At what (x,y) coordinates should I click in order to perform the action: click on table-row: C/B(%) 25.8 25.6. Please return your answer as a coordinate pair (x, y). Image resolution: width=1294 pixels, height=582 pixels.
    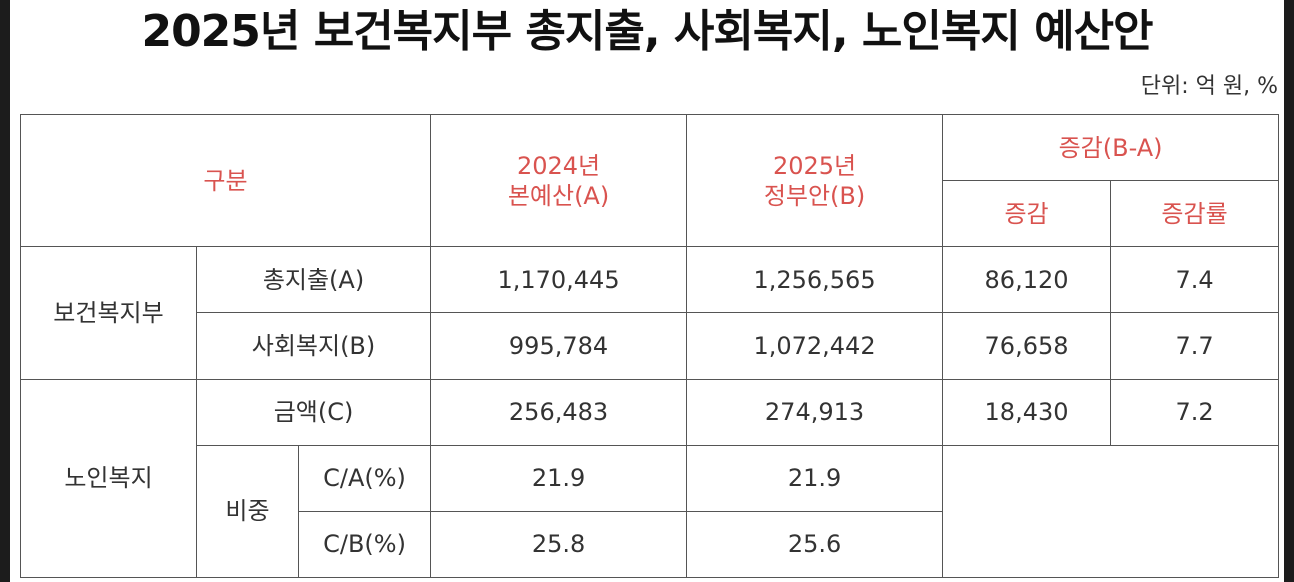
    Looking at the image, I should click on (650, 544).